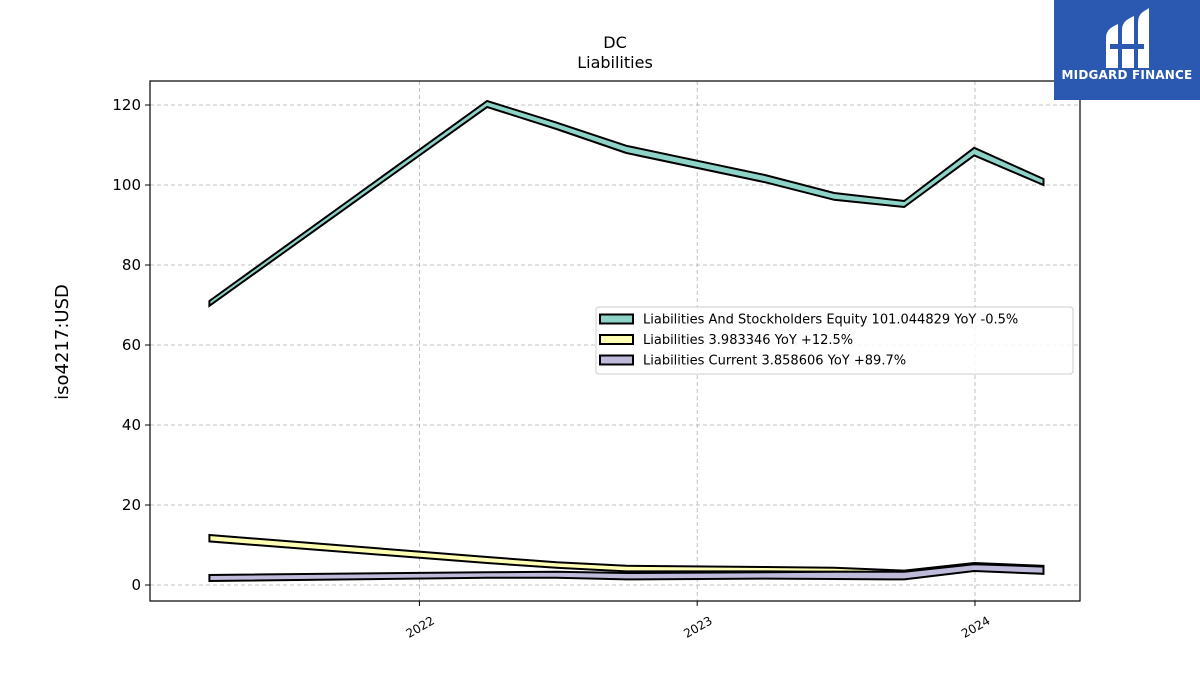 The image size is (1200, 675). What do you see at coordinates (615, 62) in the screenshot?
I see `chart-subtitle: Liabilities` at bounding box center [615, 62].